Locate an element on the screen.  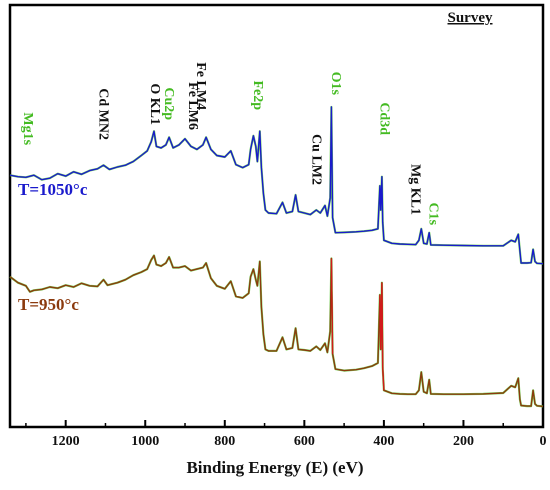
x-tick-label: 1200 is located at coordinates (66, 441).